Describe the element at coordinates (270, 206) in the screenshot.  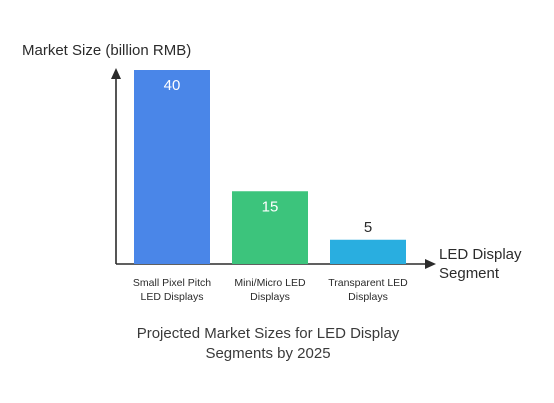
I see `value-label-2: 15` at that location.